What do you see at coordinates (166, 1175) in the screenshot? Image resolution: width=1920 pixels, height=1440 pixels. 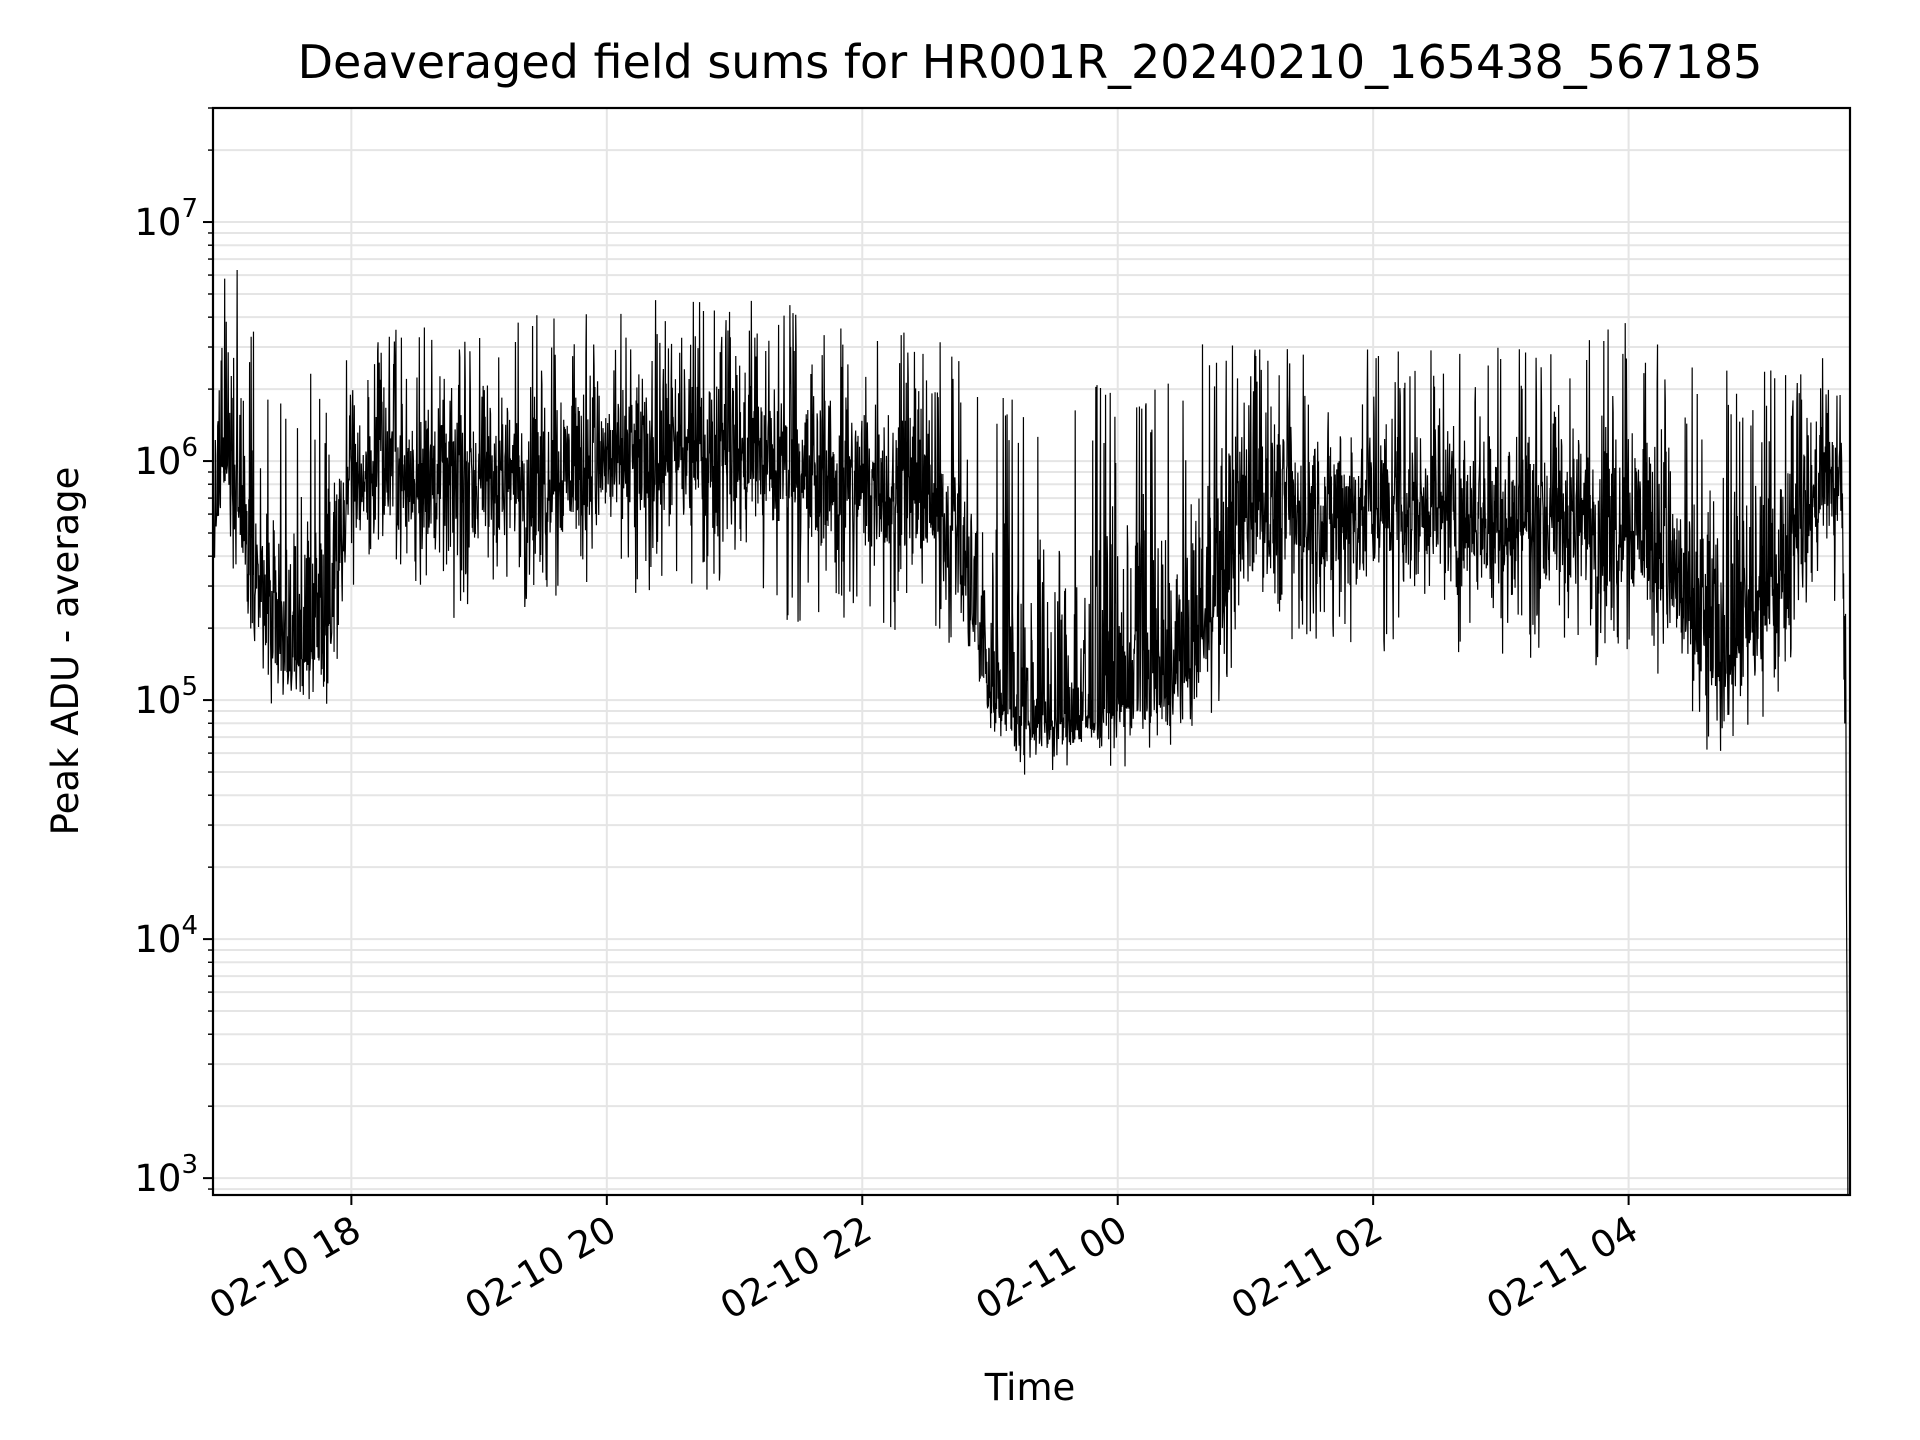 I see `y-tick-label: 10³` at bounding box center [166, 1175].